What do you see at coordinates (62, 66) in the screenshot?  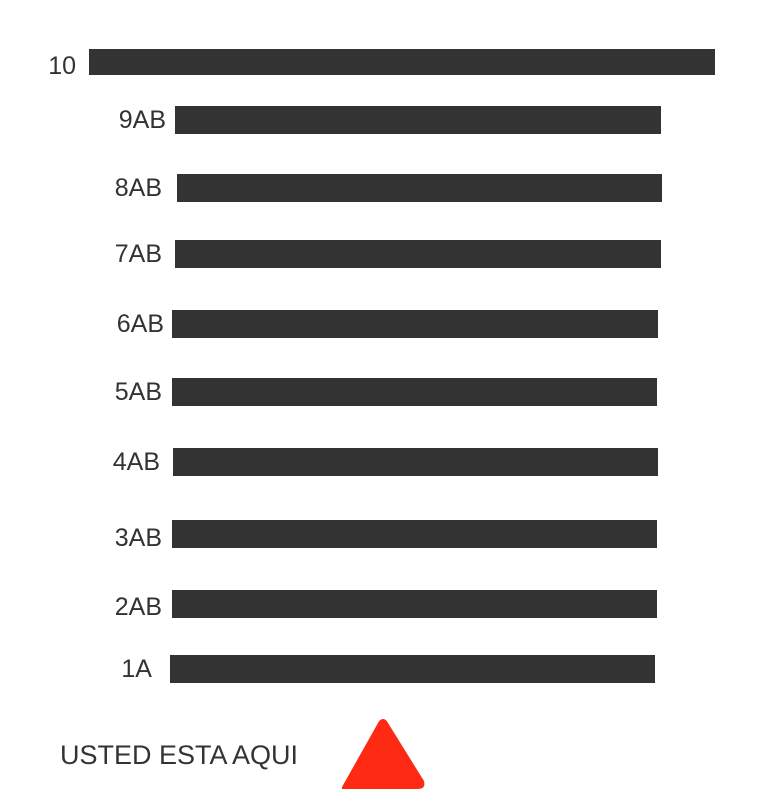 I see `floor-label: 10` at bounding box center [62, 66].